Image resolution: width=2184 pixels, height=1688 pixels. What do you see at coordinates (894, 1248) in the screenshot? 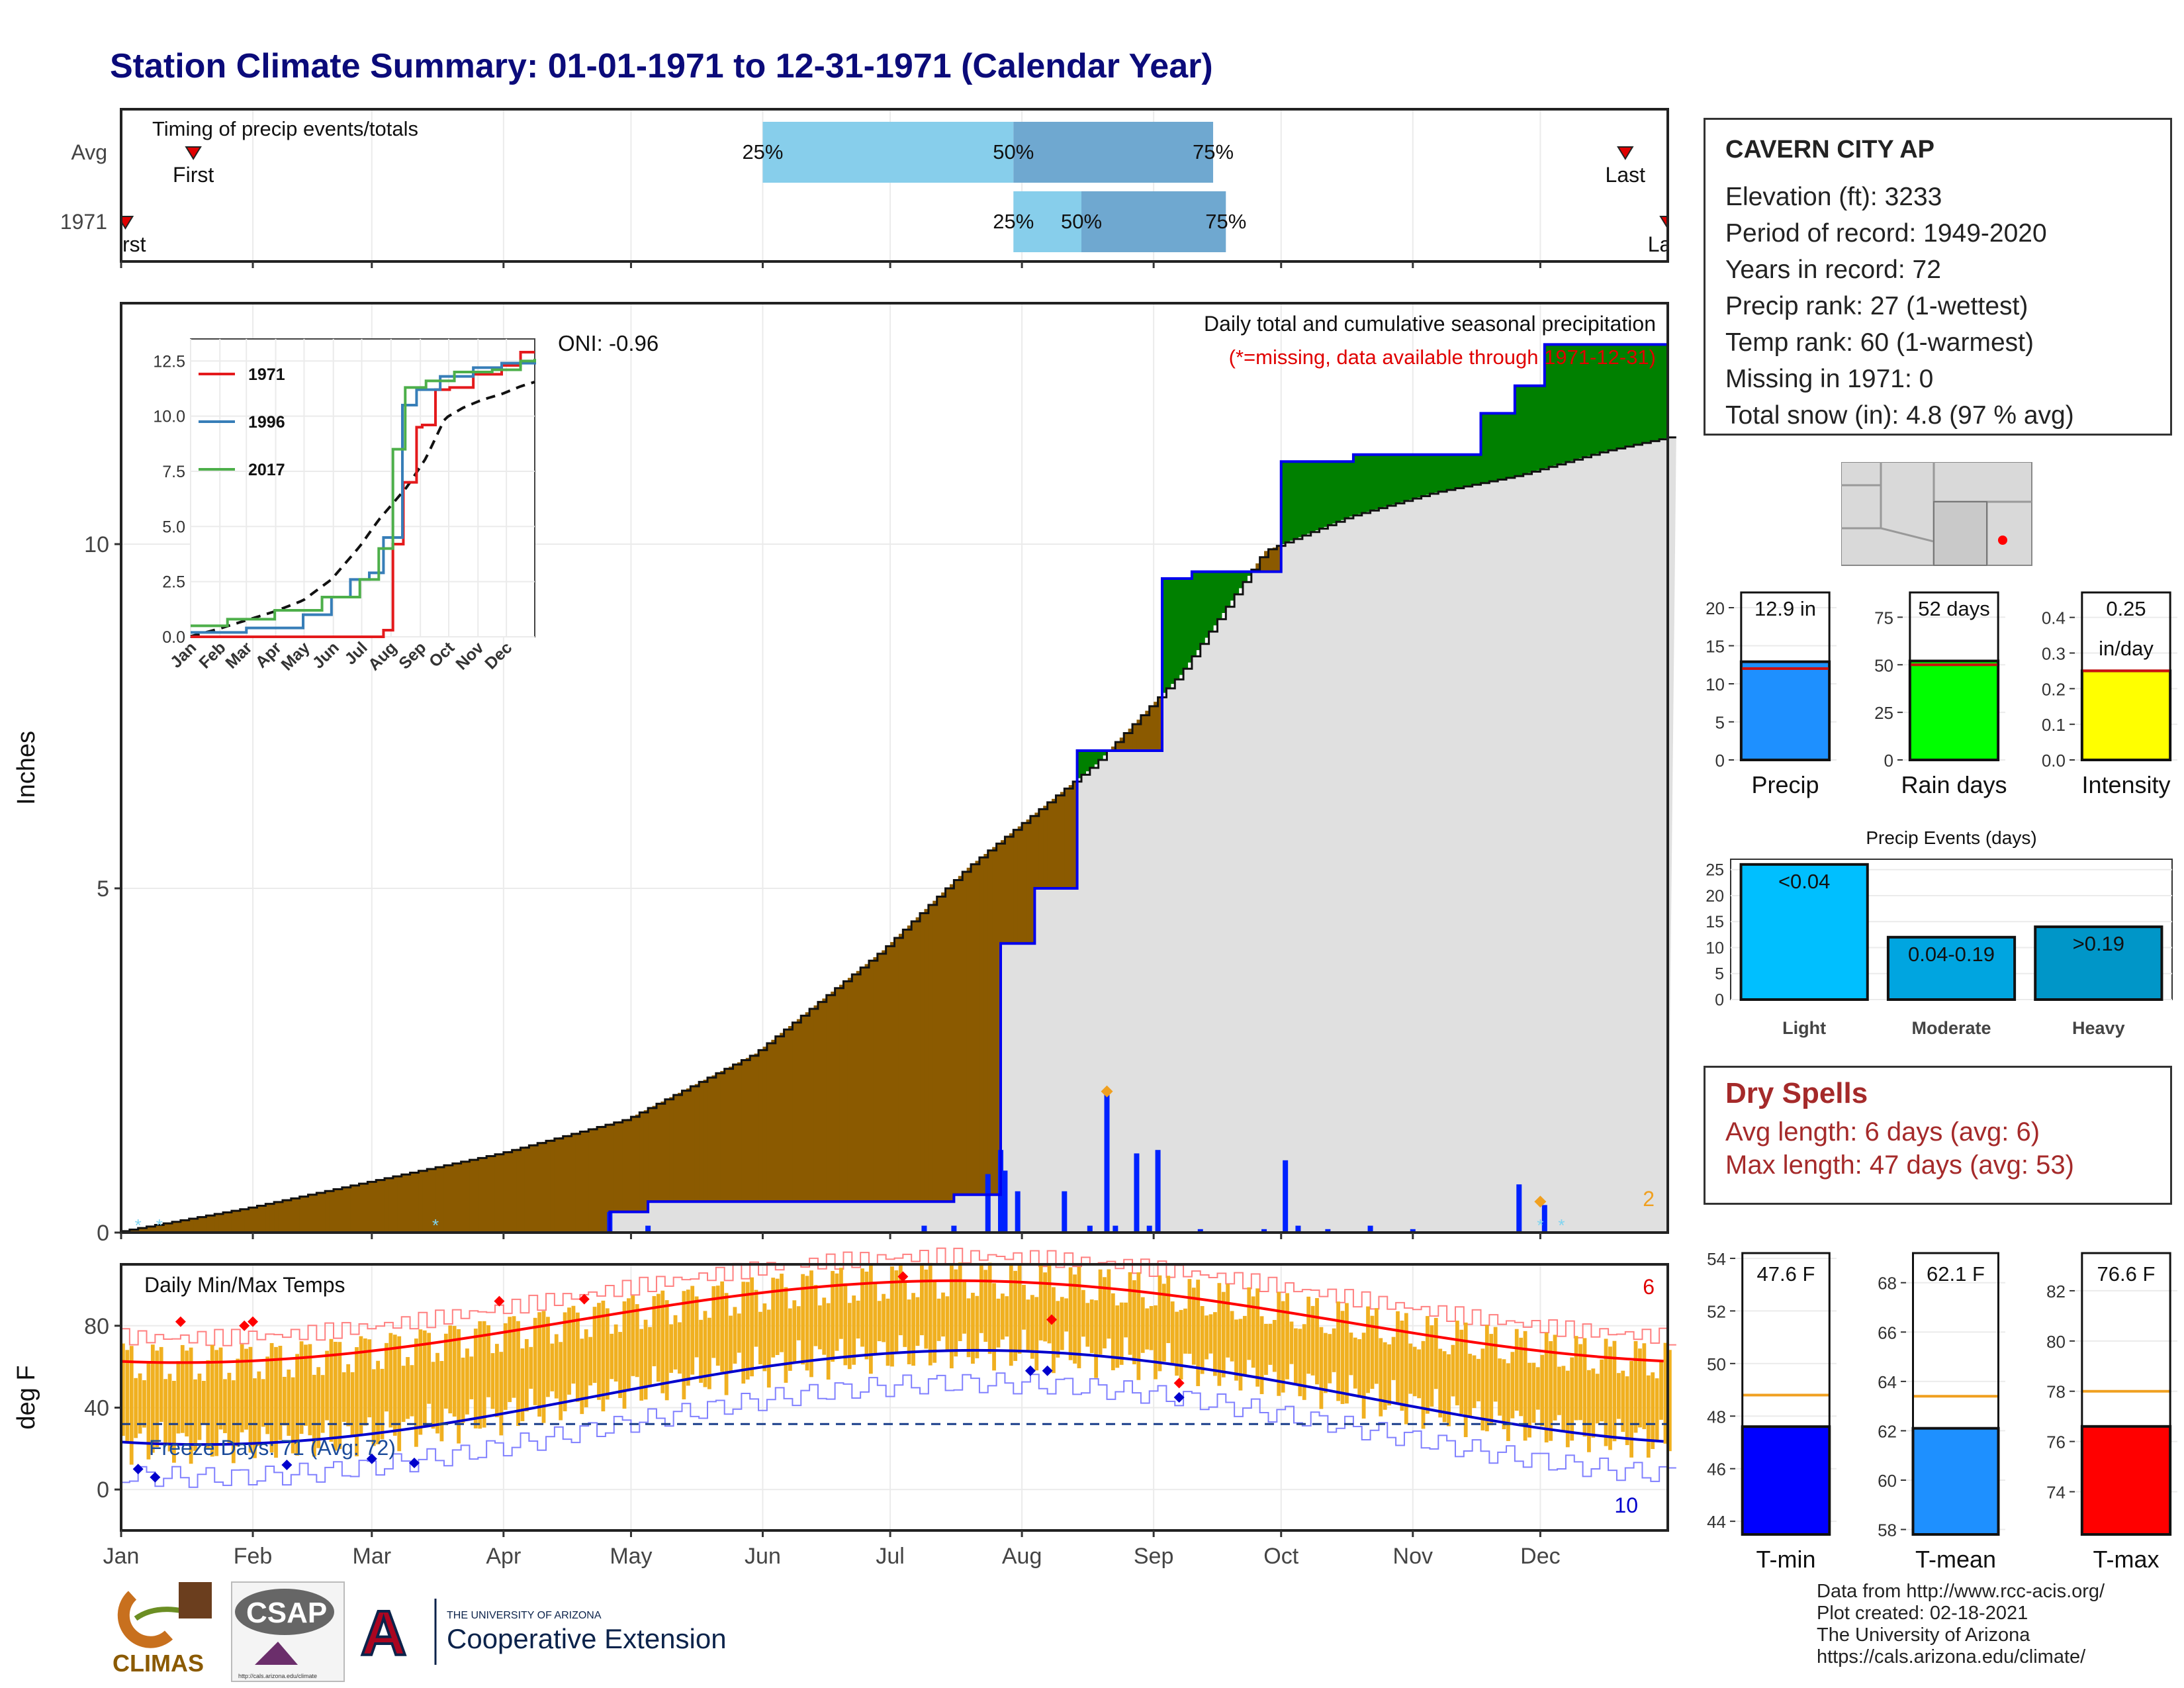
I see `temp-top-spacer` at bounding box center [894, 1248].